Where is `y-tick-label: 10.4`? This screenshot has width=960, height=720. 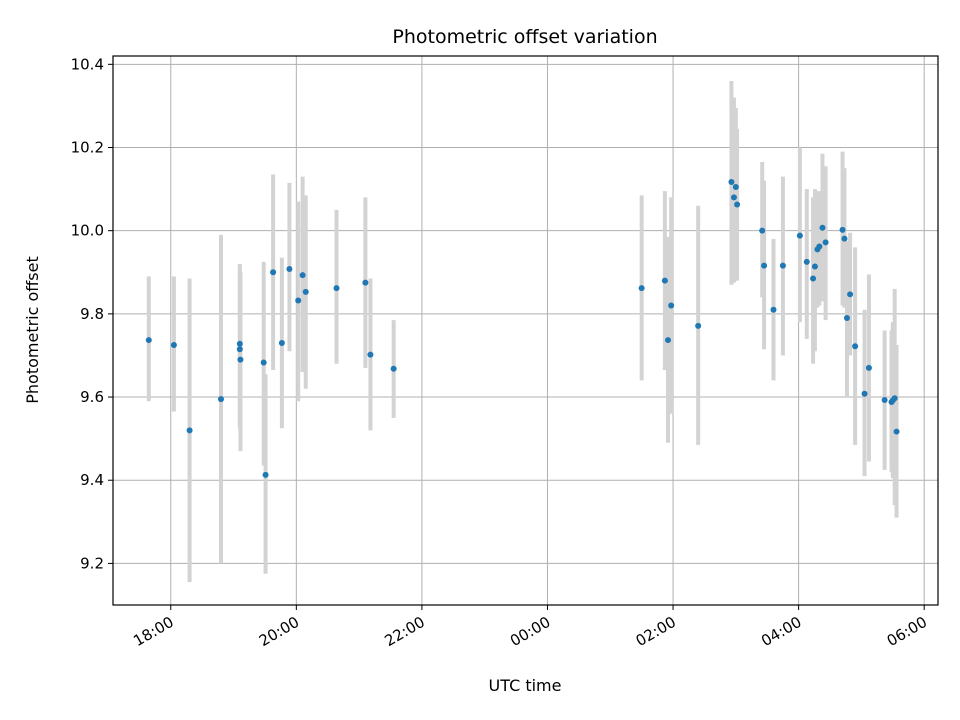
y-tick-label: 10.4 is located at coordinates (87, 64).